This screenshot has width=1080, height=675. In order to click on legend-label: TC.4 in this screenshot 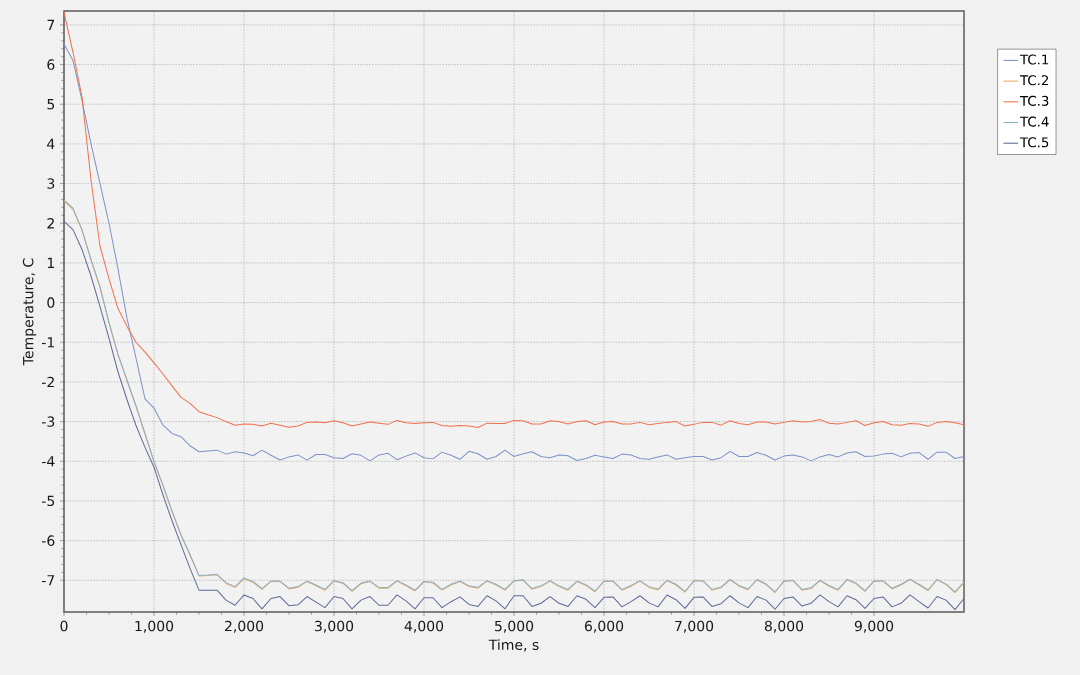, I will do `click(1034, 121)`.